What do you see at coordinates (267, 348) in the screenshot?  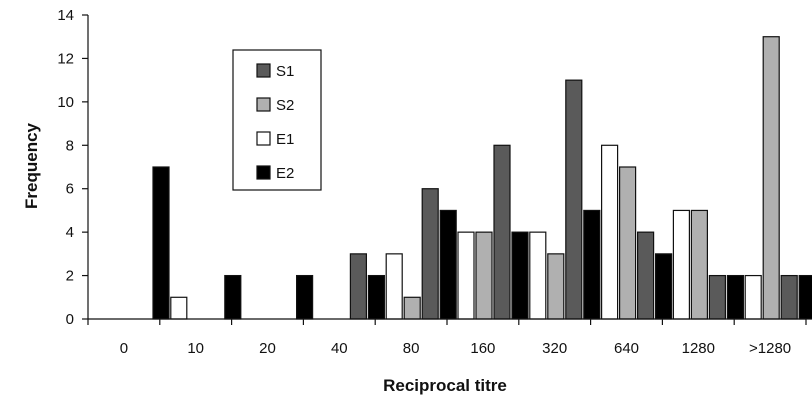 I see `x-tick-label: 20` at bounding box center [267, 348].